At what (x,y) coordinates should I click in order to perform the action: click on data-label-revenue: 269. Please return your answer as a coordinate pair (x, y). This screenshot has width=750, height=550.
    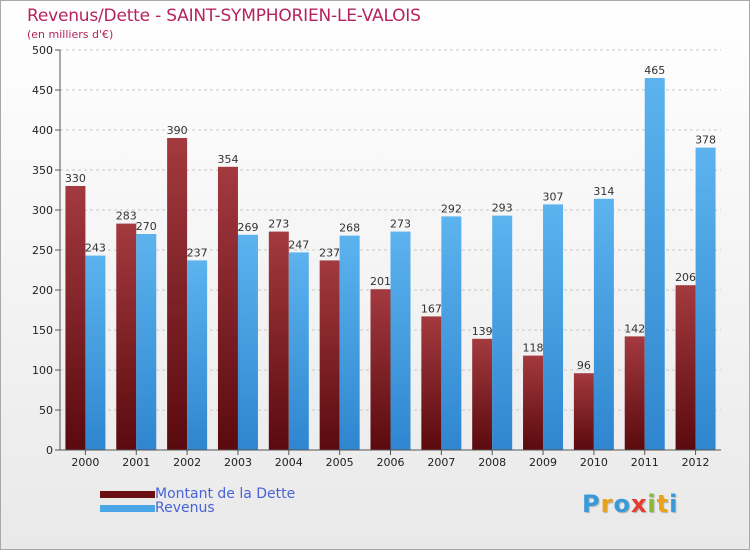
    Looking at the image, I should click on (247, 227).